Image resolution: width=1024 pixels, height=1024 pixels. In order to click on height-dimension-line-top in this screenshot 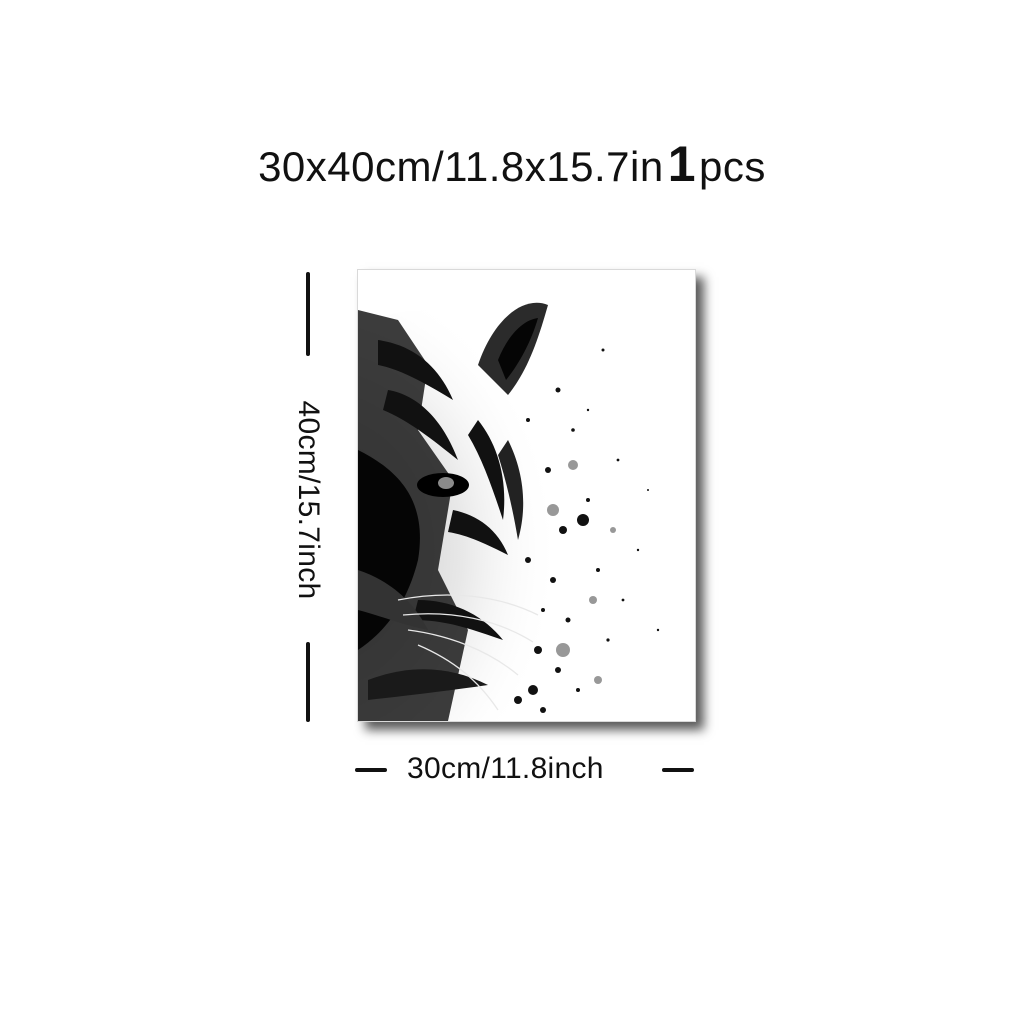, I will do `click(308, 314)`.